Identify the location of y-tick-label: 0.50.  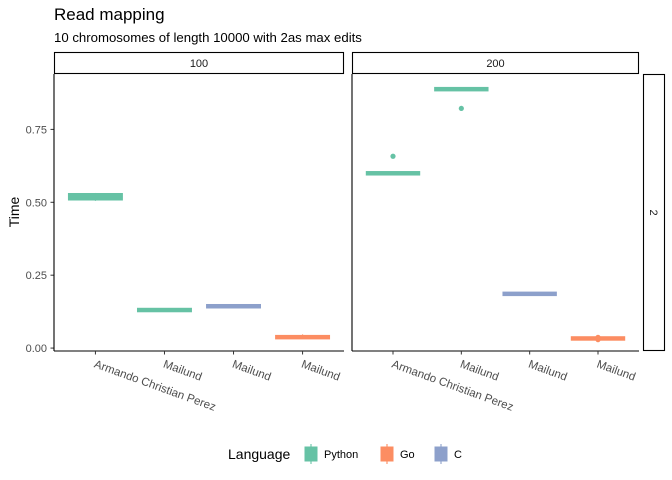
(36, 203).